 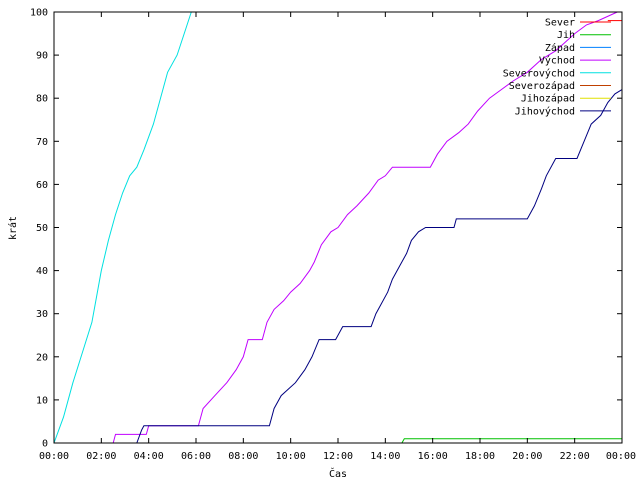 I want to click on y-axis-label: krát, so click(x=13, y=228).